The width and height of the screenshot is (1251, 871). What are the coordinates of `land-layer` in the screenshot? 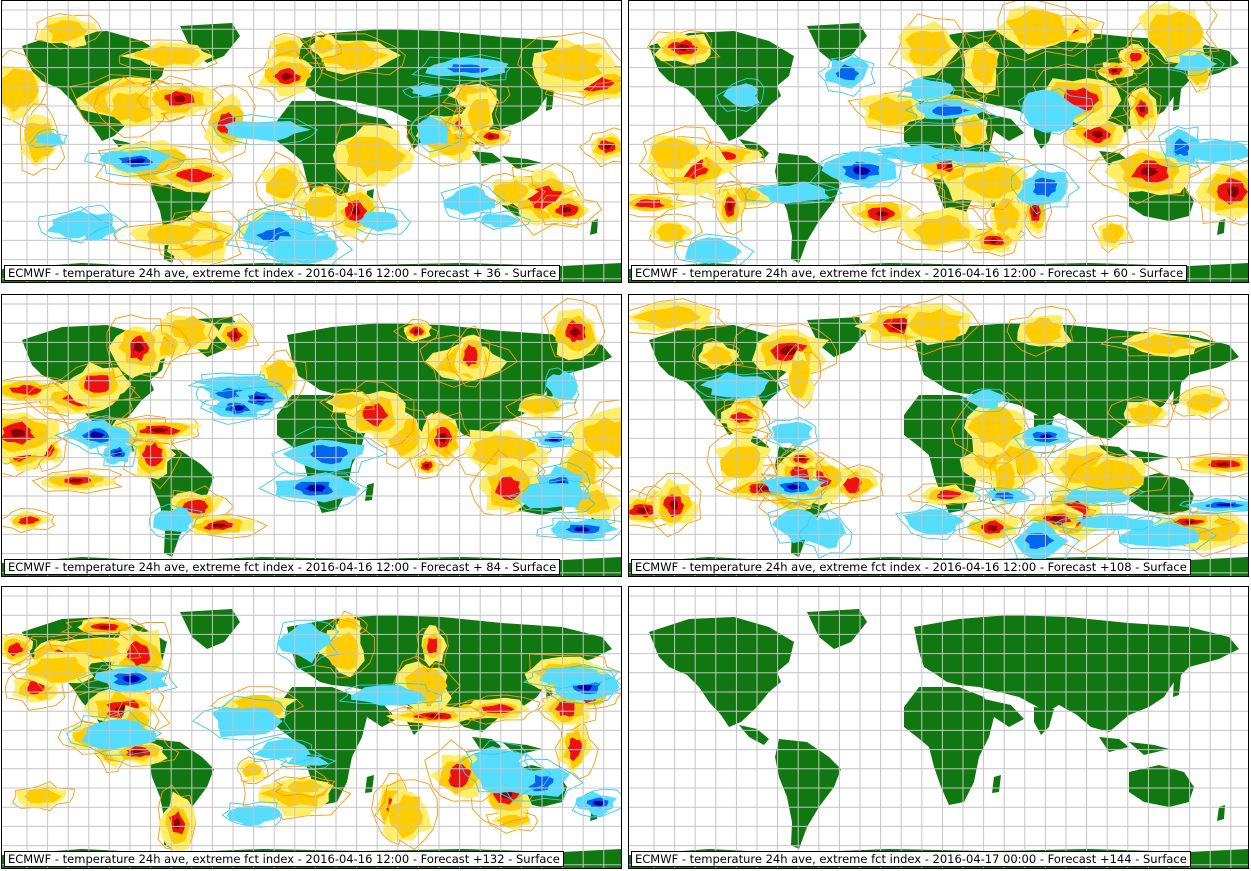 It's located at (938, 738).